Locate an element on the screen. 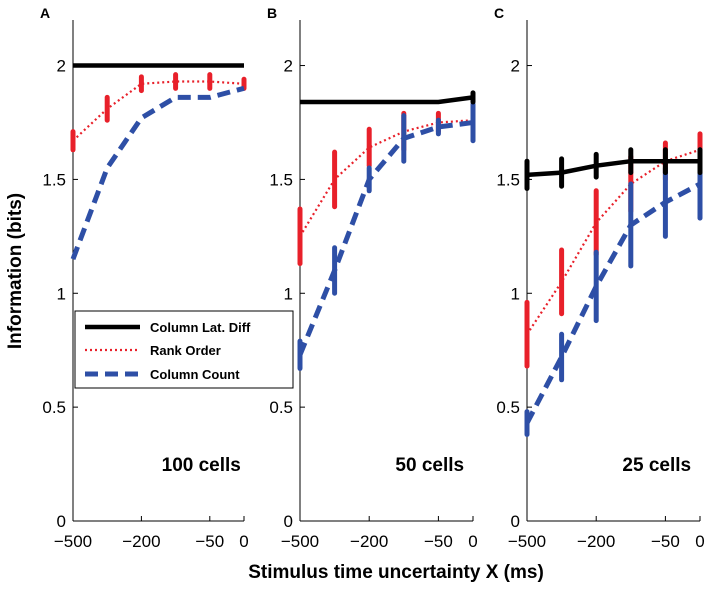  legend-label: Column Count is located at coordinates (195, 374).